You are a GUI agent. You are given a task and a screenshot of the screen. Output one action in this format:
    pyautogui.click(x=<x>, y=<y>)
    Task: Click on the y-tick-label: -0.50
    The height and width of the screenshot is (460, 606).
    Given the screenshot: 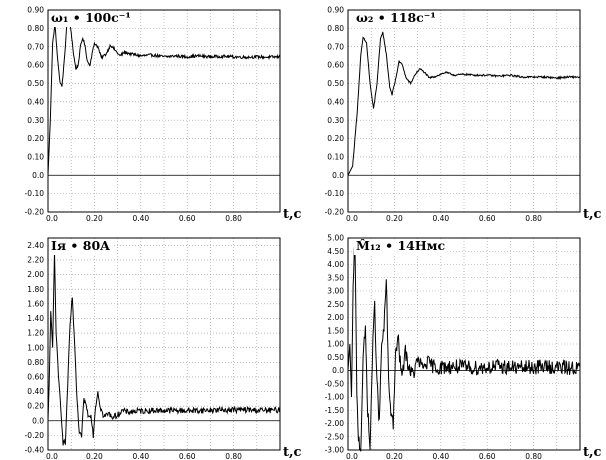 What is the action you would take?
    pyautogui.click(x=335, y=383)
    